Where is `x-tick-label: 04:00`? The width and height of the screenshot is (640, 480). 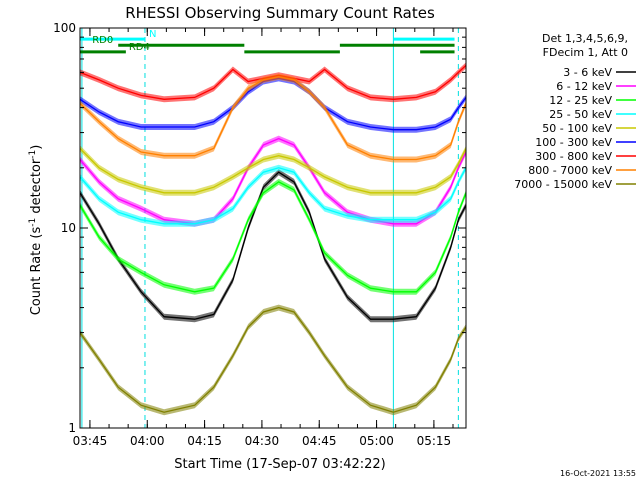 x-tick-label: 04:00 is located at coordinates (147, 441).